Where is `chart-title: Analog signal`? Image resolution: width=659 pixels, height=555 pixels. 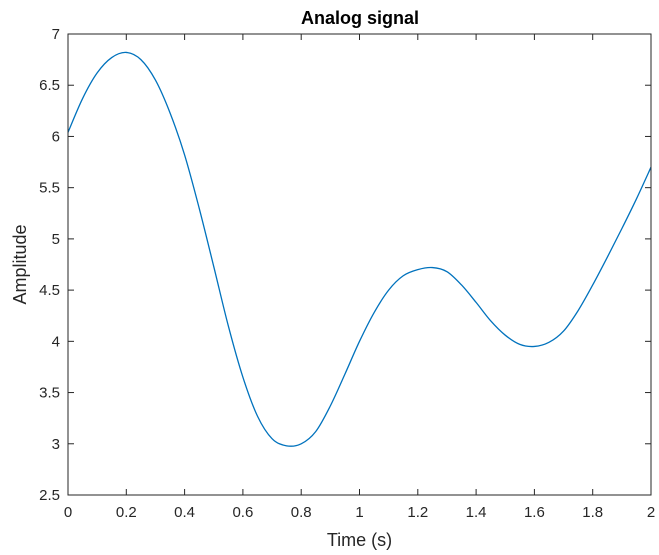
chart-title: Analog signal is located at coordinates (360, 18).